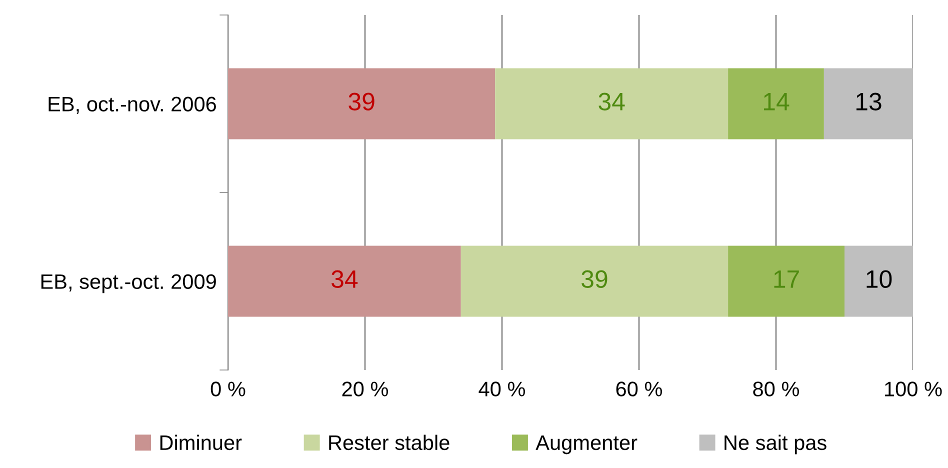 This screenshot has width=948, height=468. Describe the element at coordinates (365, 389) in the screenshot. I see `x-tick-label: 20 %` at that location.